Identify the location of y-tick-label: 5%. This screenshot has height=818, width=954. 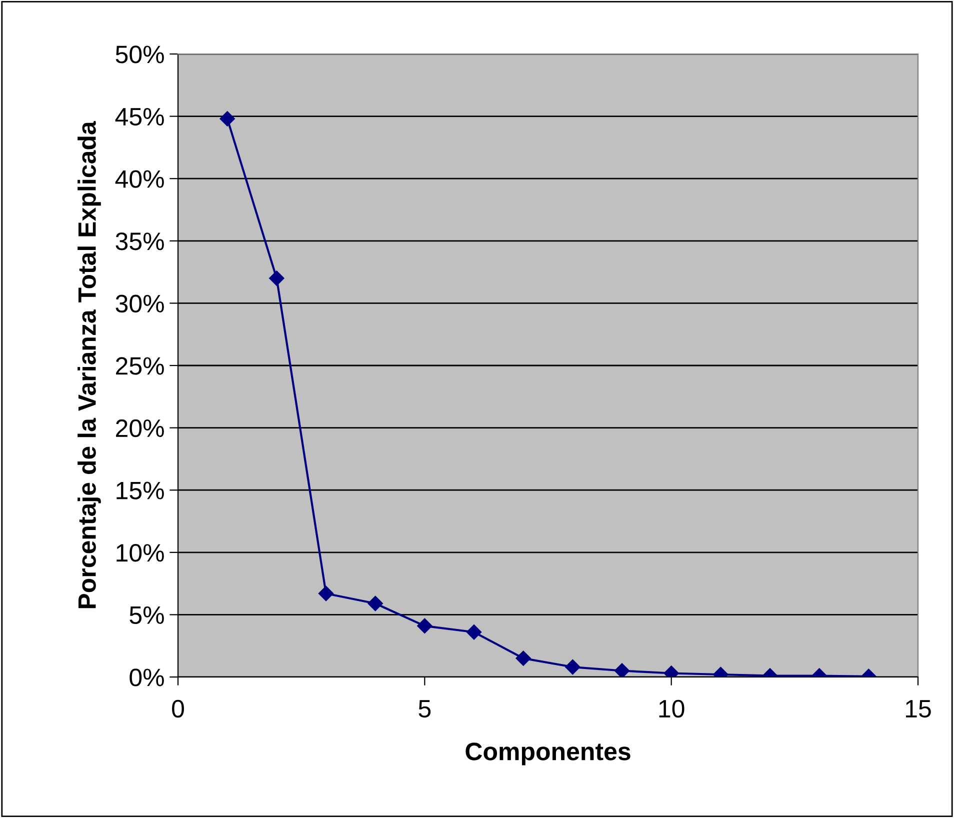
(147, 615).